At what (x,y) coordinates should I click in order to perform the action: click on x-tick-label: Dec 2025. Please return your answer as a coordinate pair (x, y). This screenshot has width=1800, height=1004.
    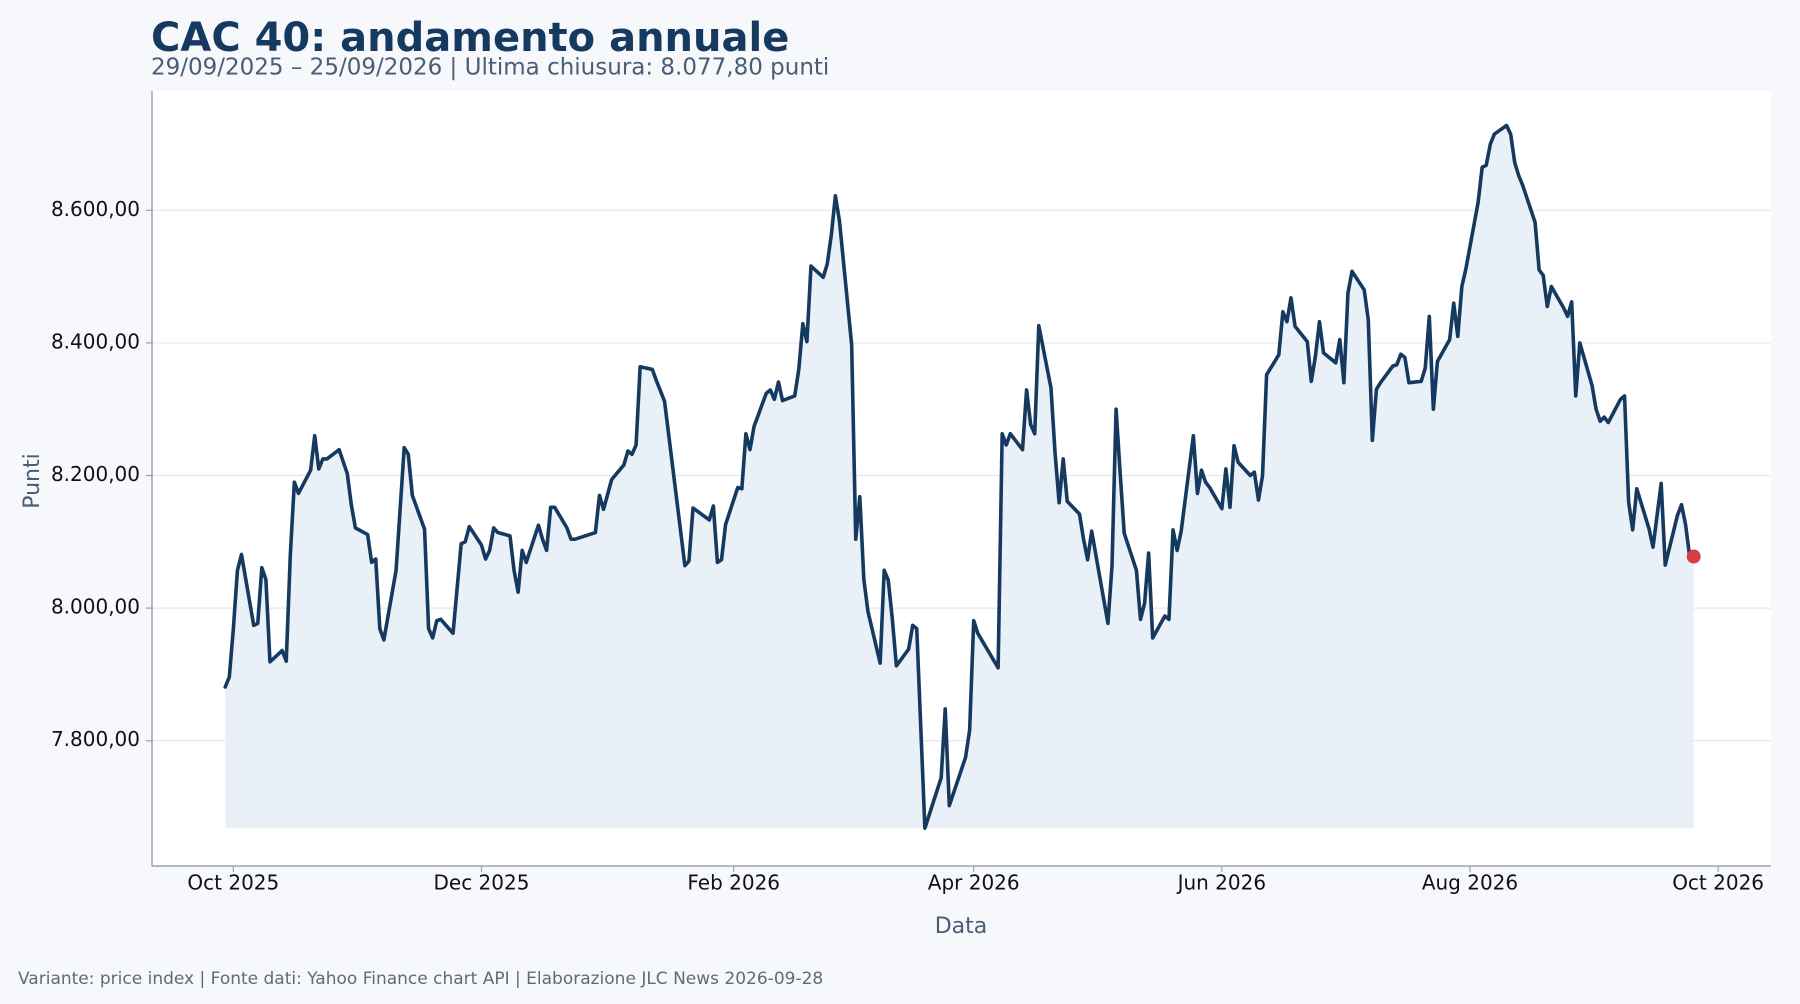
    Looking at the image, I should click on (482, 883).